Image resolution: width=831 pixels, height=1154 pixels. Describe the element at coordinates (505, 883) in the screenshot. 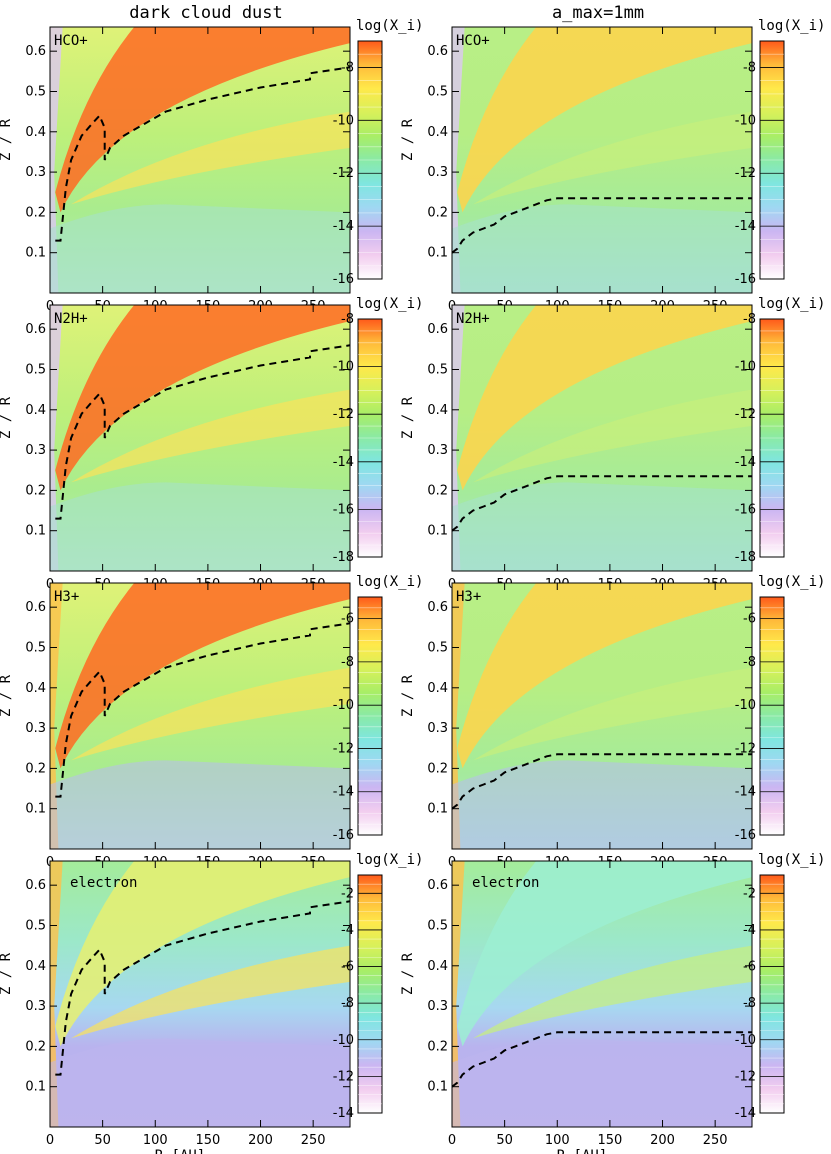

I see `species-label: electron` at that location.